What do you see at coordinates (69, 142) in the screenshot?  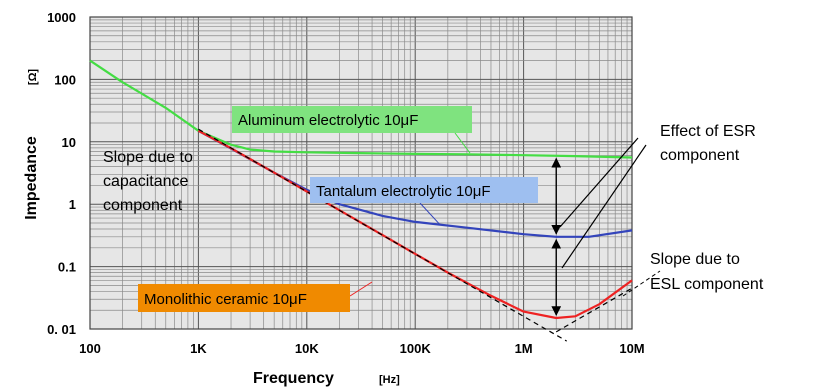 I see `y-tick-label: 10` at bounding box center [69, 142].